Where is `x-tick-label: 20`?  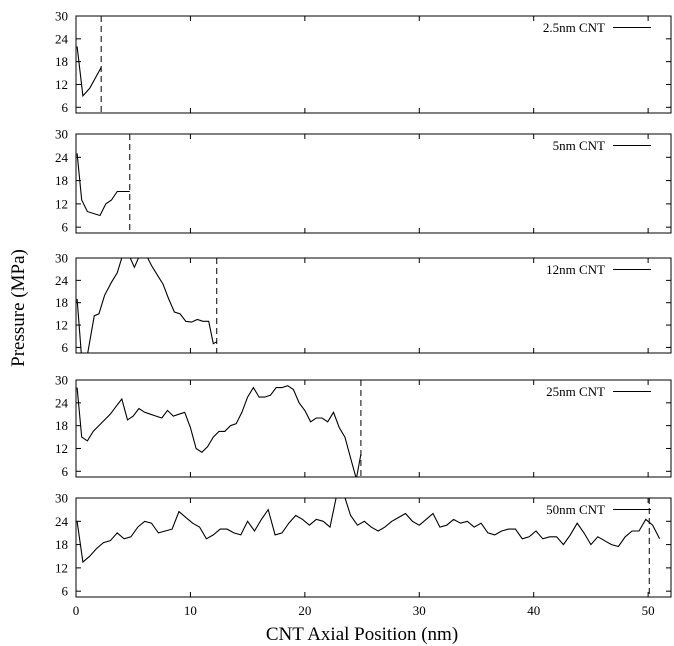 x-tick-label: 20 is located at coordinates (304, 610).